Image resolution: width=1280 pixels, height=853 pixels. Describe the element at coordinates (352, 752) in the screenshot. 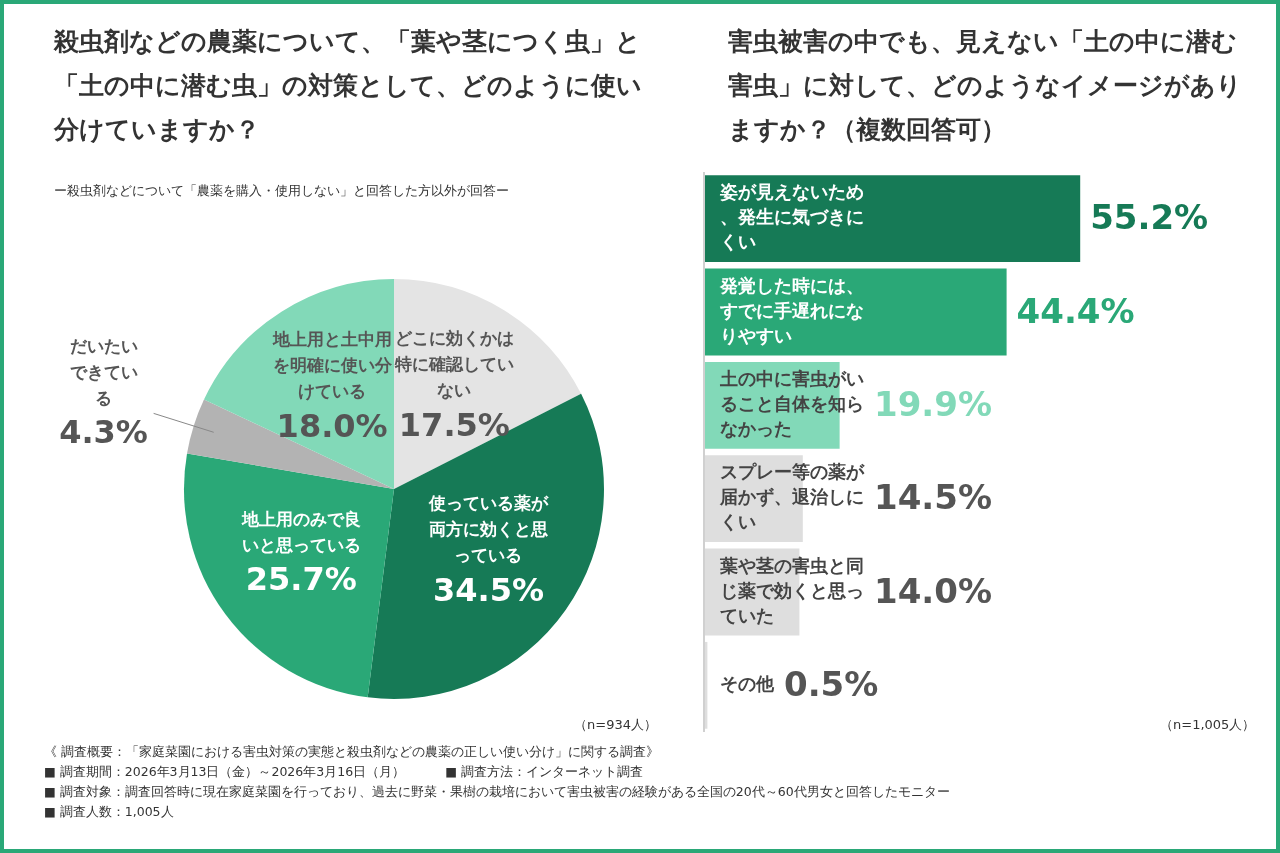

I see `text: 《 調査概要：「家庭菜園における害虫対策の実態と殺虫剤などの農薬の正しい使い分け」に関する調査》` at that location.